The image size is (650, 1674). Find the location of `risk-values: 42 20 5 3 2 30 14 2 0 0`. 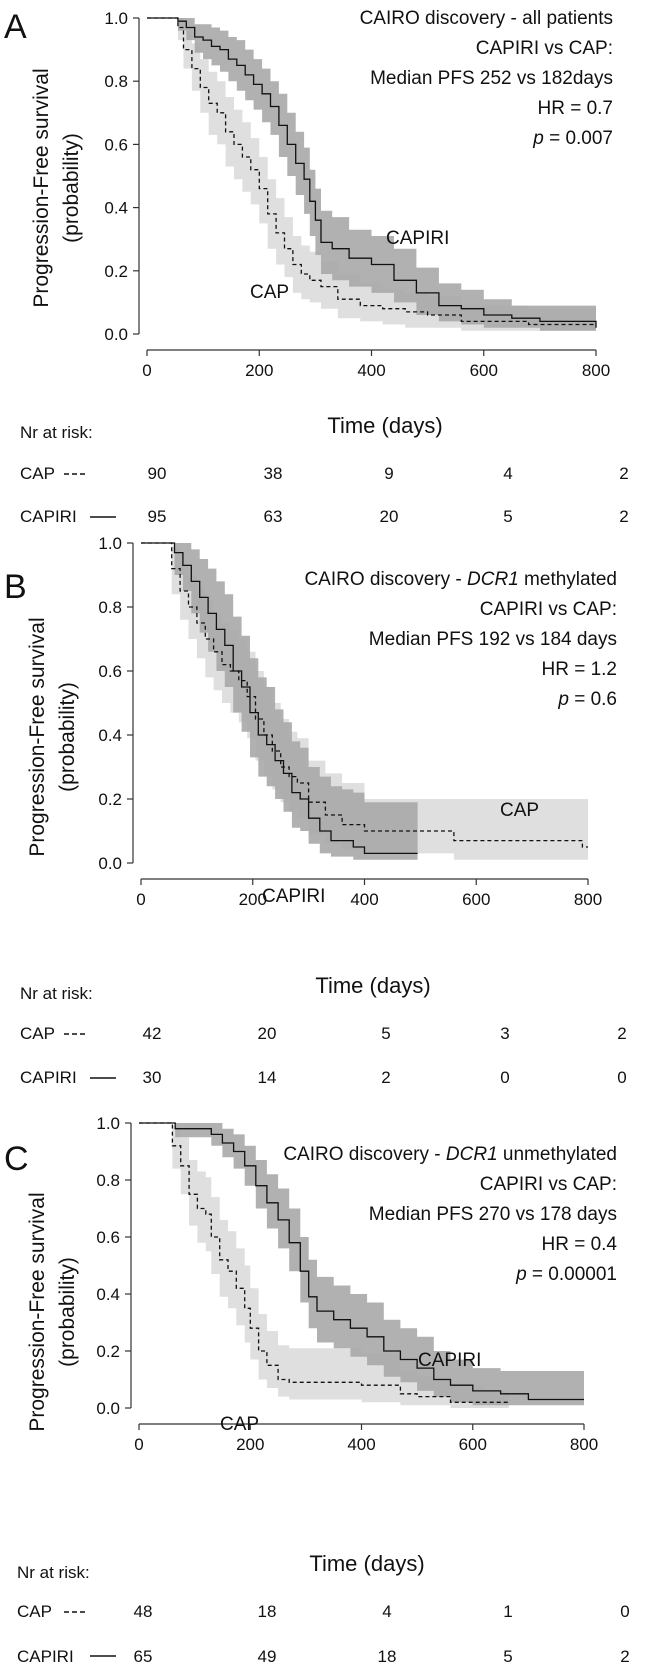

risk-values: 42 20 5 3 2 30 14 2 0 0 is located at coordinates (385, 1055).